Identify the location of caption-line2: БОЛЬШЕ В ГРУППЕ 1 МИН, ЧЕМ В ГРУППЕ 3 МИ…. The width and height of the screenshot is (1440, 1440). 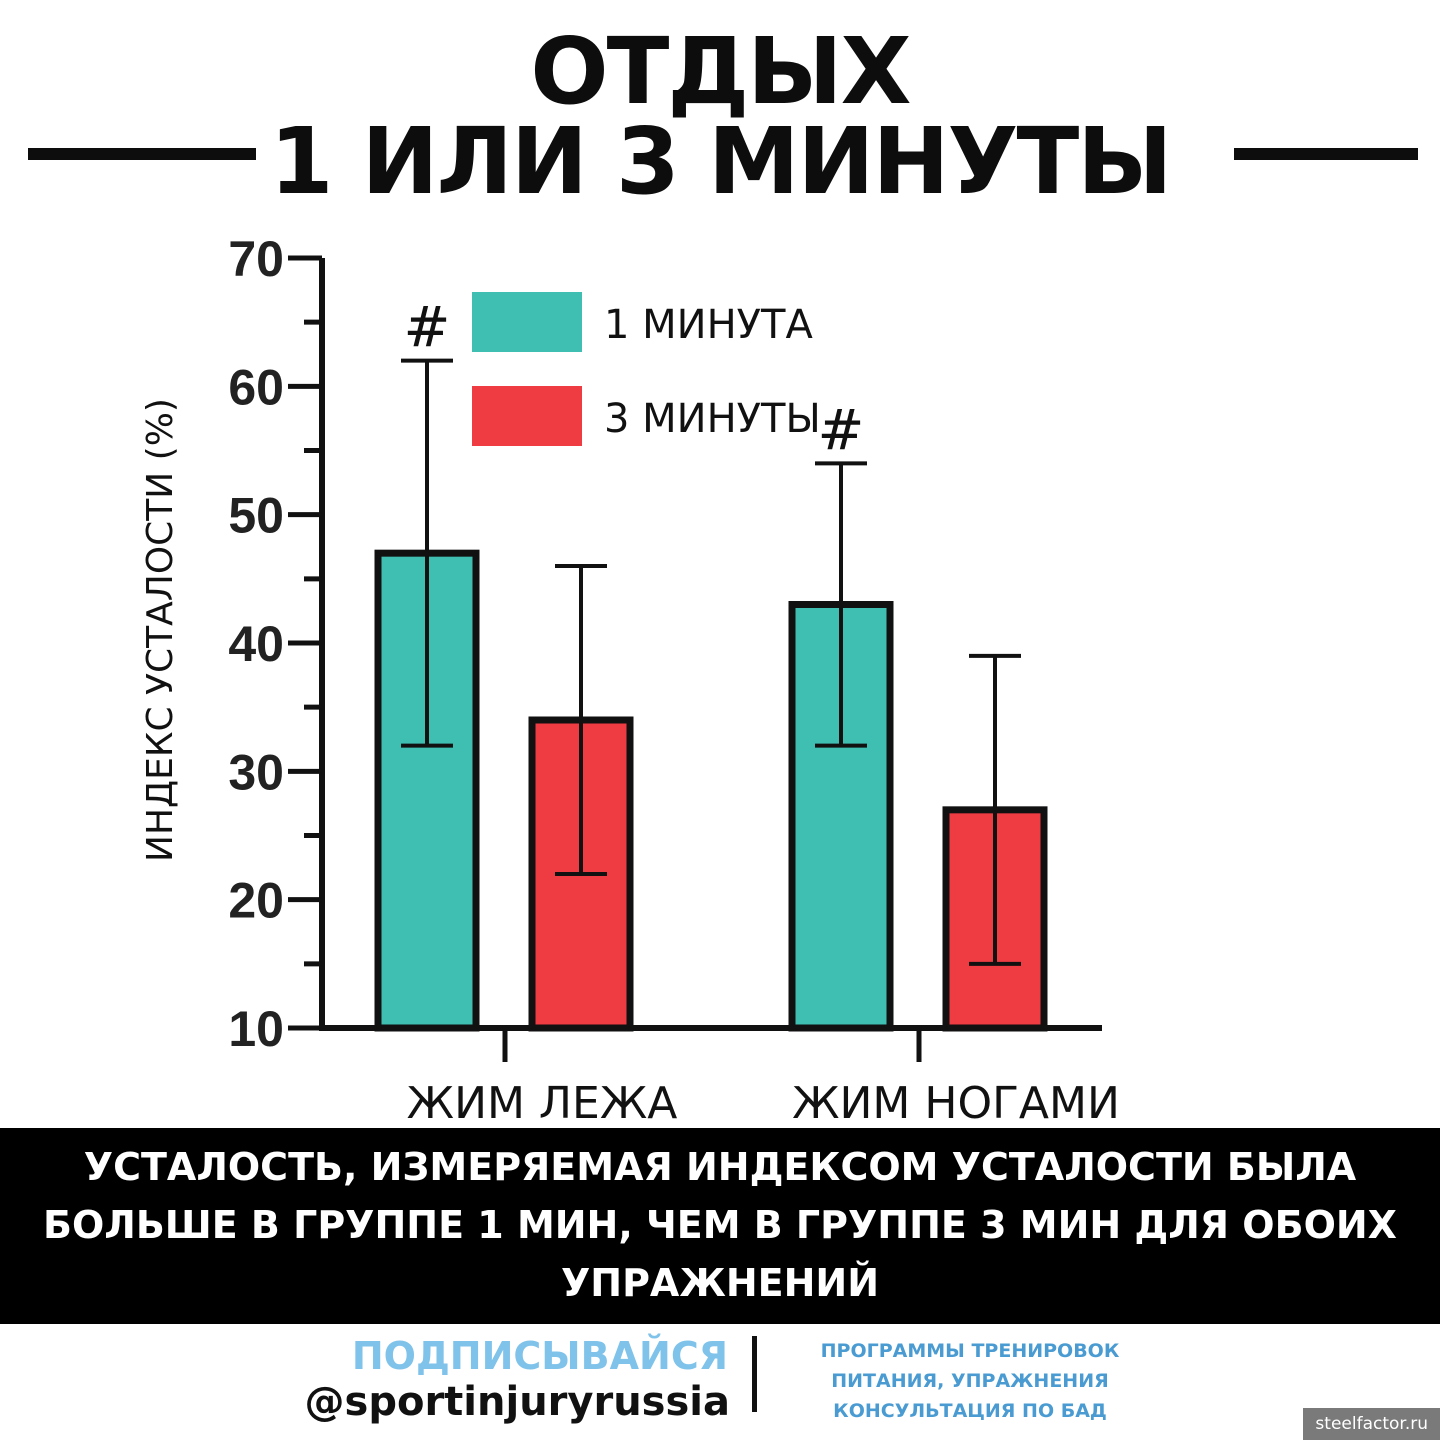
(720, 1225).